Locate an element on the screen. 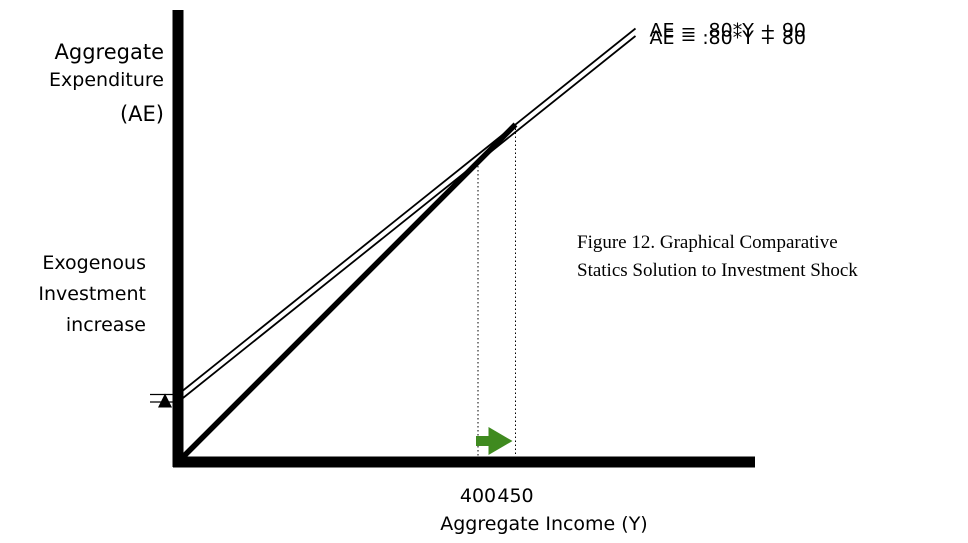 The image size is (968, 543). shock-label-line-2: Investment is located at coordinates (92, 294).